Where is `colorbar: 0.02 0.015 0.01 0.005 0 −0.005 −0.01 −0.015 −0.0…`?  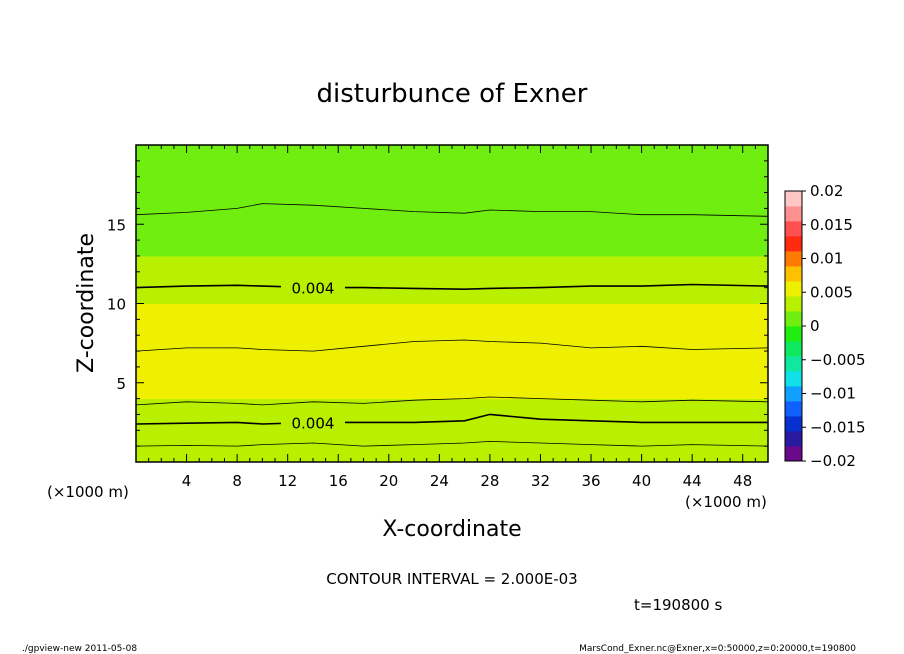
colorbar: 0.02 0.015 0.01 0.005 0 −0.005 −0.01 −0.015 −0.0… is located at coordinates (825, 326).